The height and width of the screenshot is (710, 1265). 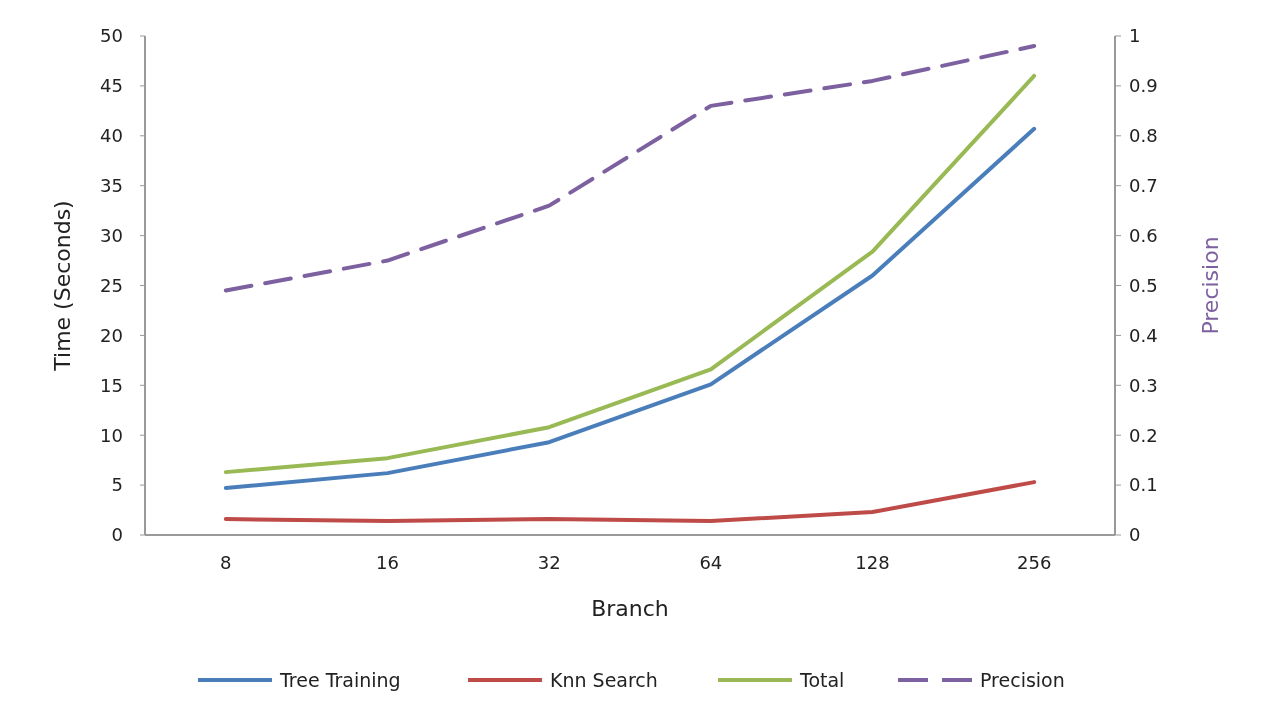 I want to click on y2-axis-title: Precision, so click(x=1210, y=285).